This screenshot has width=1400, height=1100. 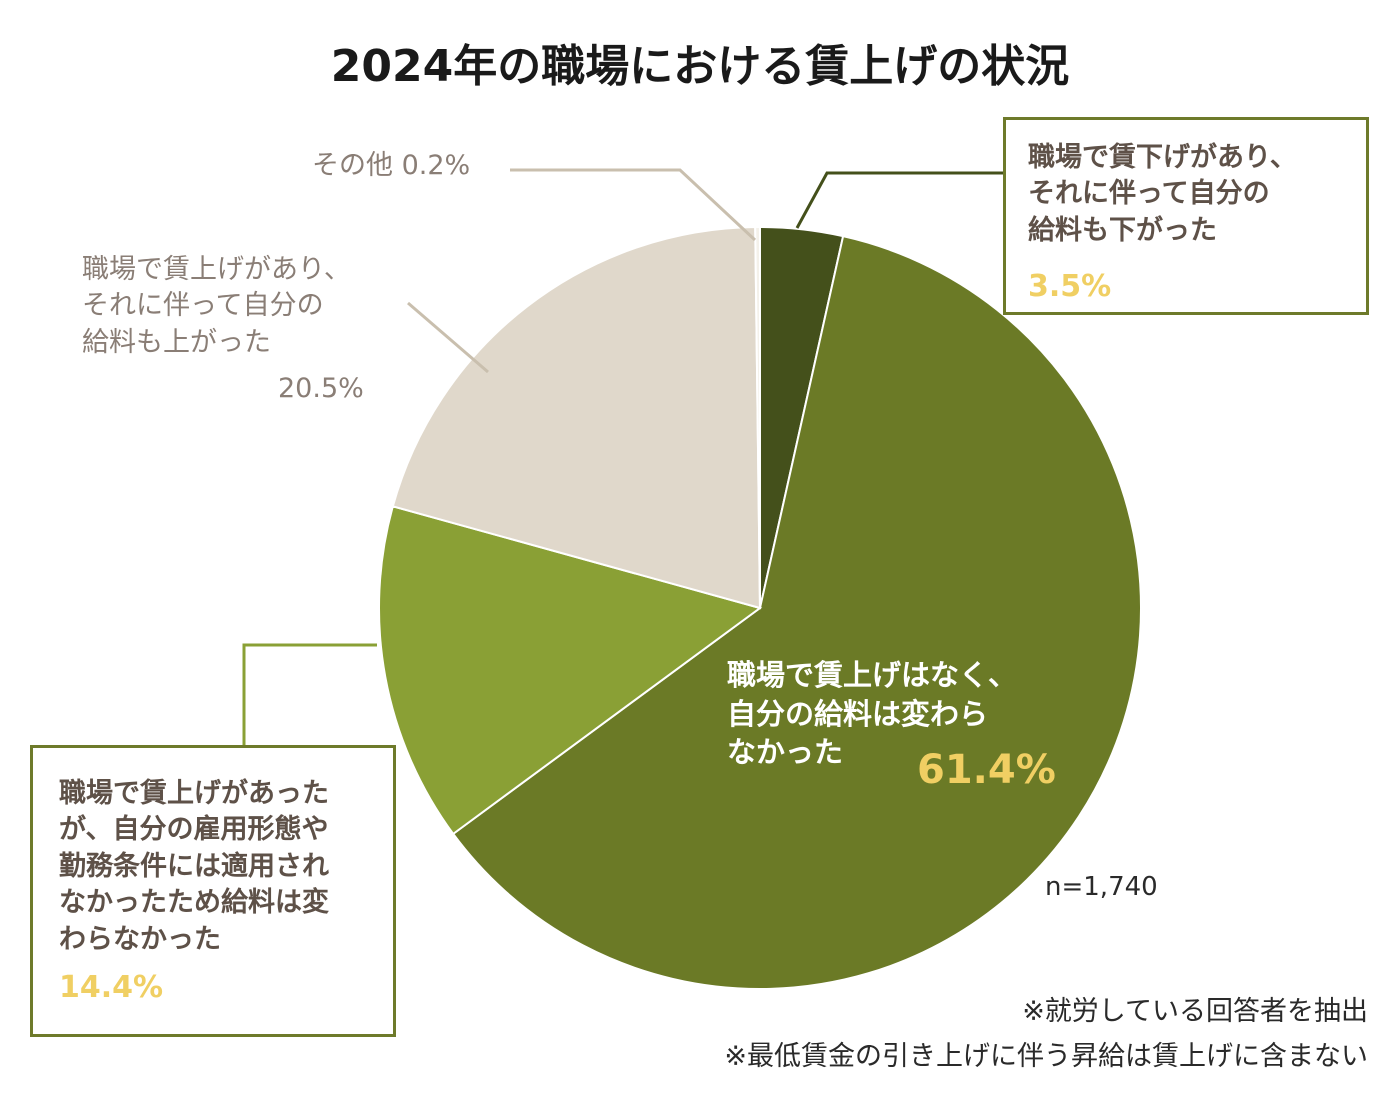 I want to click on label-other: その他 0.2%, so click(x=391, y=166).